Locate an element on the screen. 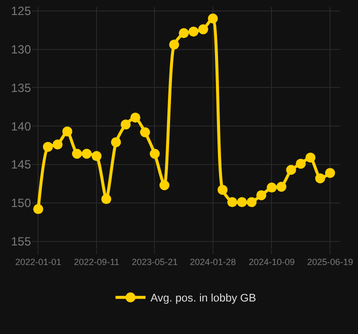  y-tick-label: 140 is located at coordinates (21, 126).